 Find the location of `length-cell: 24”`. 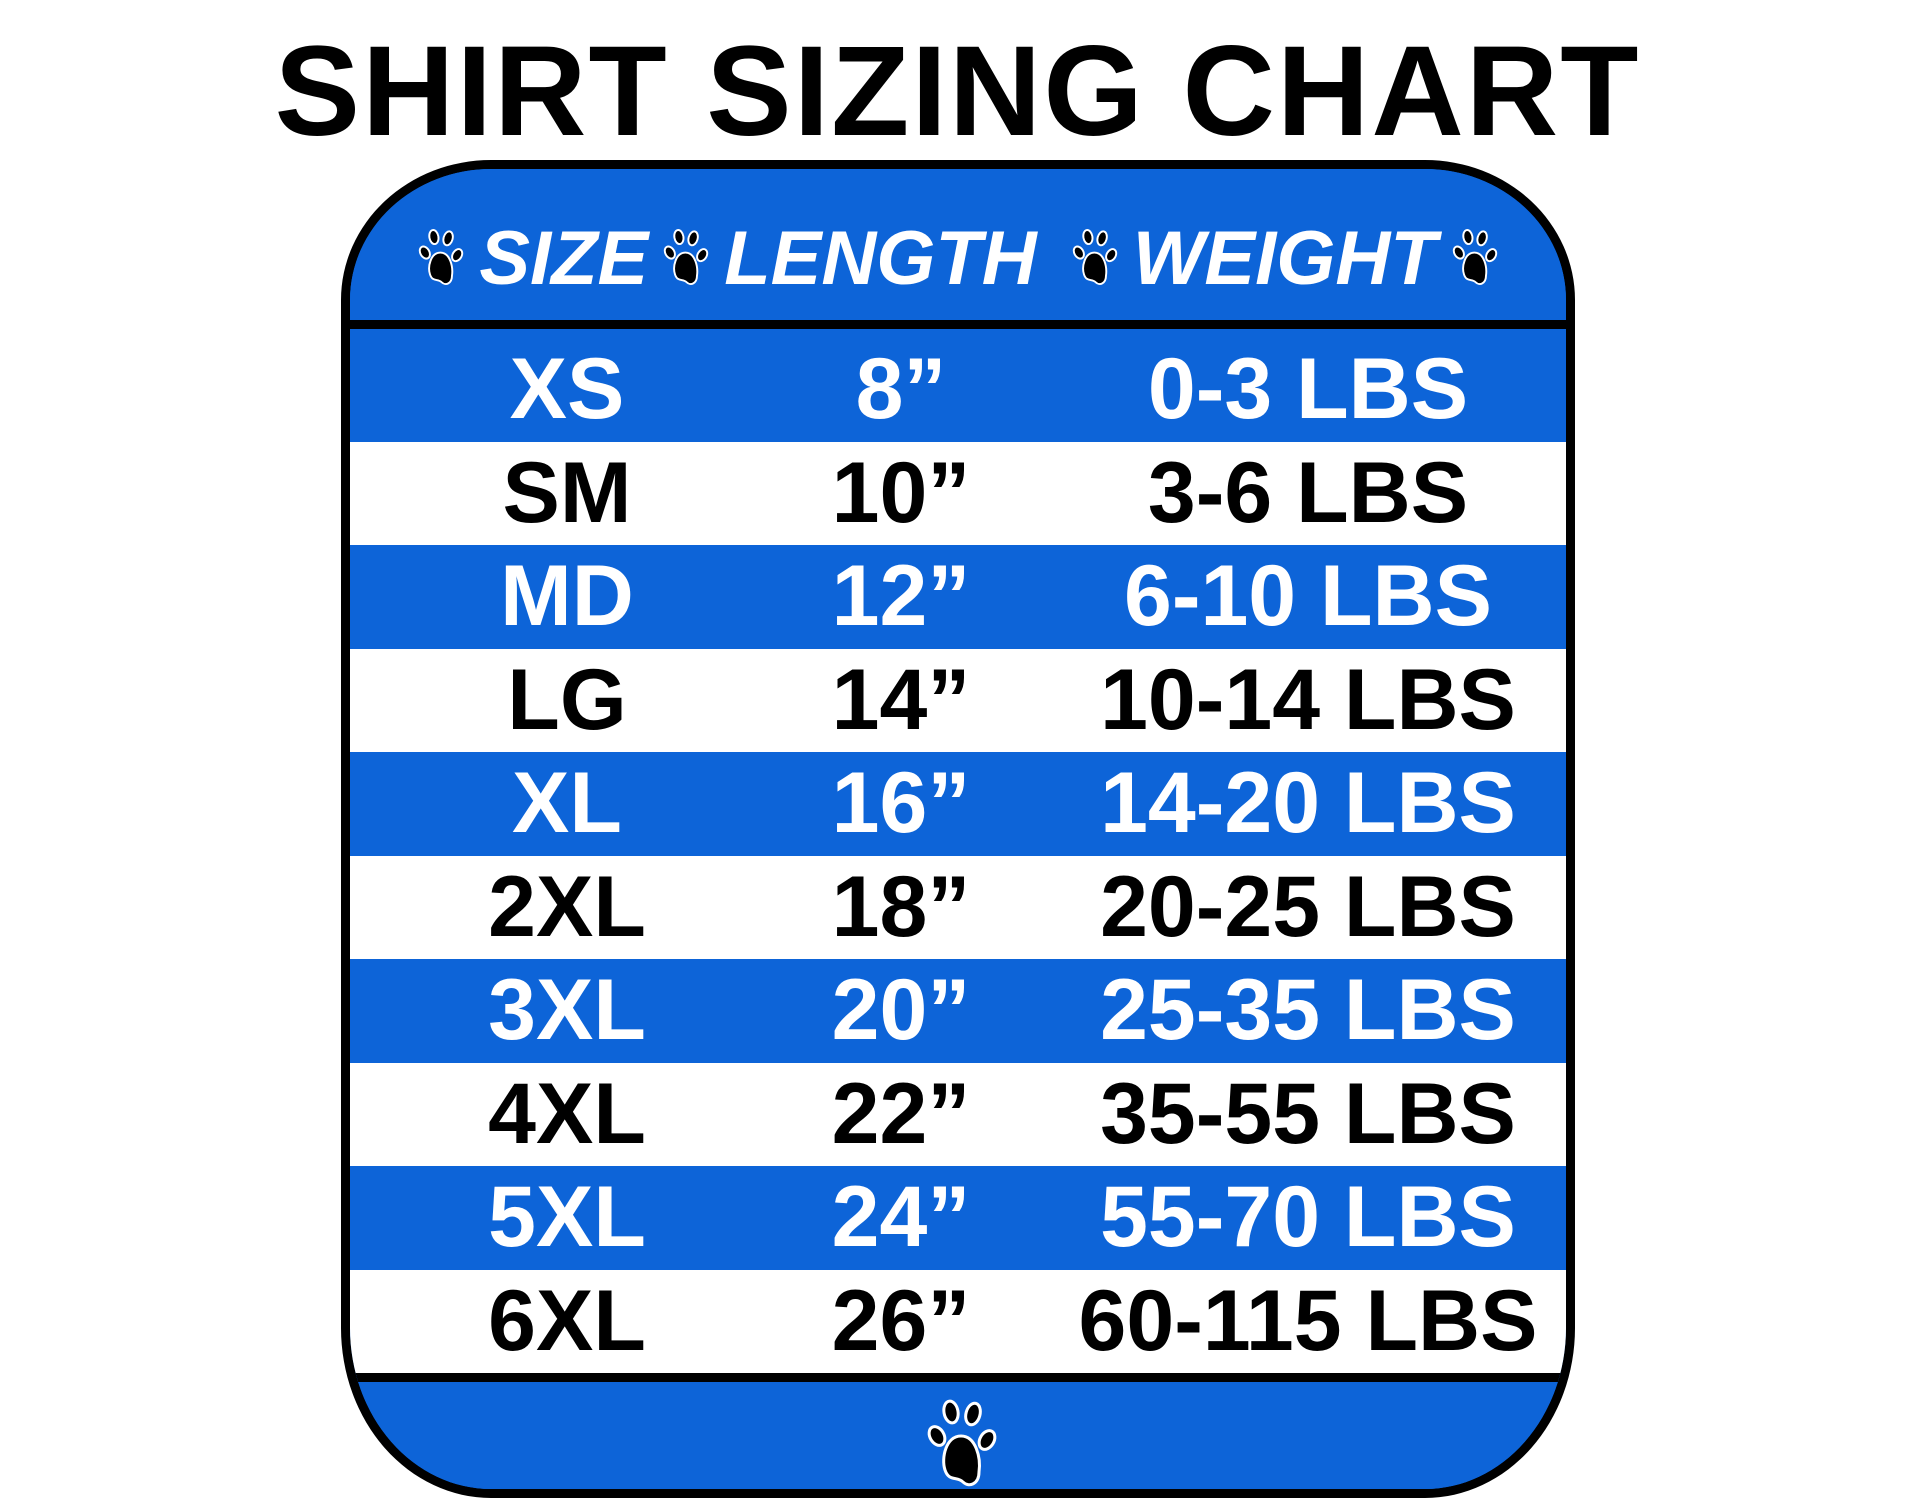

length-cell: 24” is located at coordinates (901, 1217).